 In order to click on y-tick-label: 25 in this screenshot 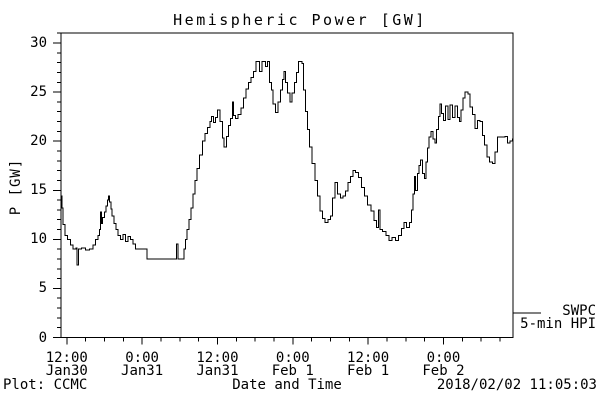, I will do `click(38, 92)`.